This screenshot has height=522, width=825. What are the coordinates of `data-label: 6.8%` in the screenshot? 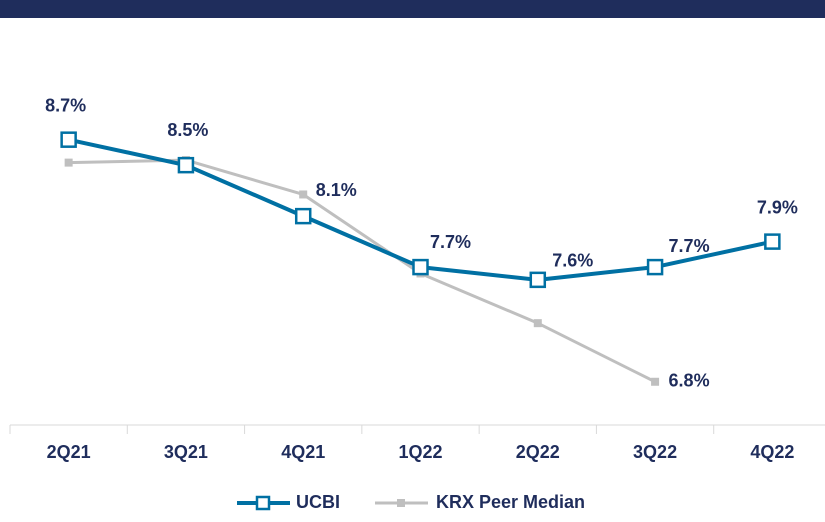 It's located at (689, 381).